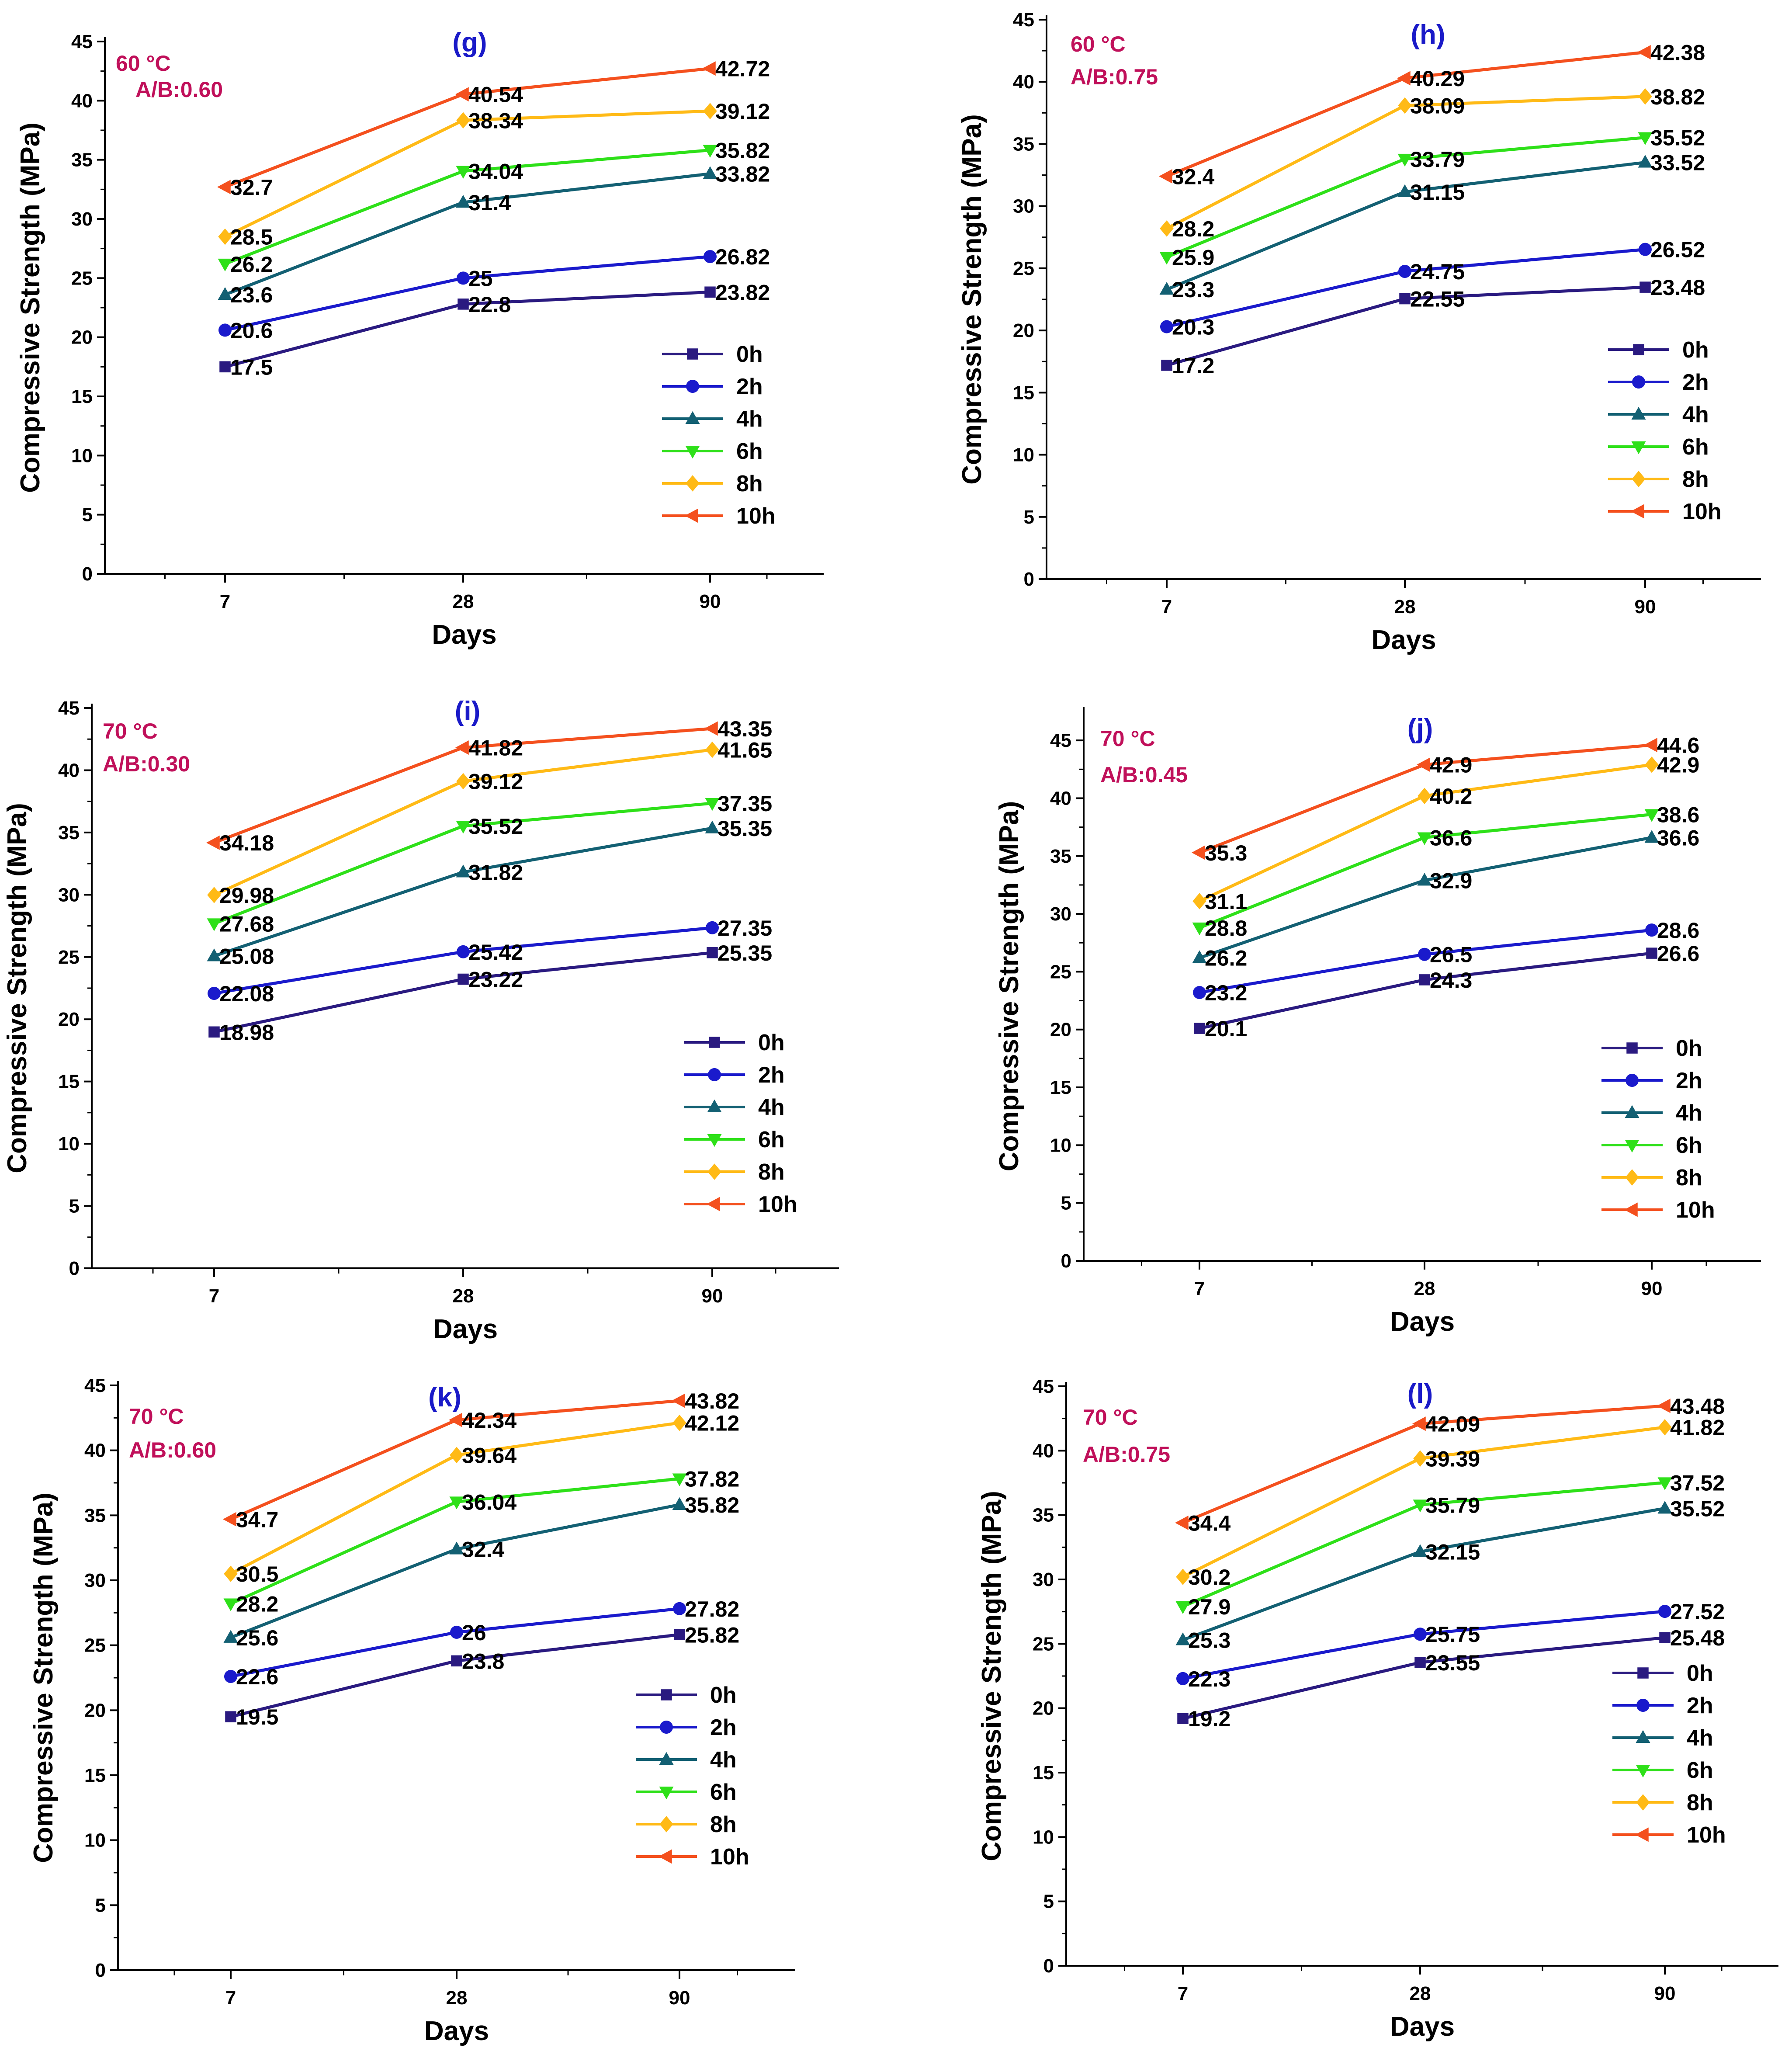 The width and height of the screenshot is (1792, 2051). Describe the element at coordinates (496, 782) in the screenshot. I see `data-label: 39.12` at that location.